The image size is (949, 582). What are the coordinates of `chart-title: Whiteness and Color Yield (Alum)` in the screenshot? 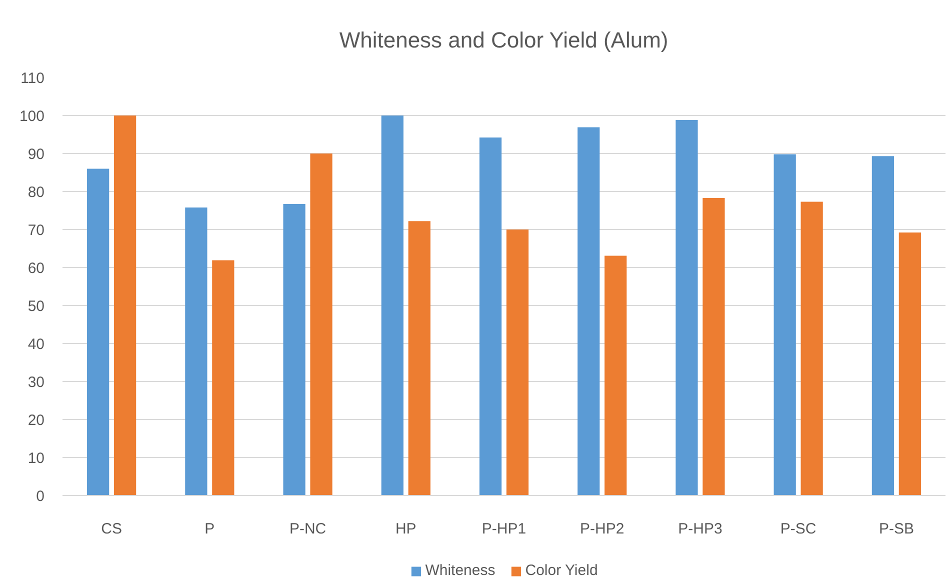 It's located at (503, 40).